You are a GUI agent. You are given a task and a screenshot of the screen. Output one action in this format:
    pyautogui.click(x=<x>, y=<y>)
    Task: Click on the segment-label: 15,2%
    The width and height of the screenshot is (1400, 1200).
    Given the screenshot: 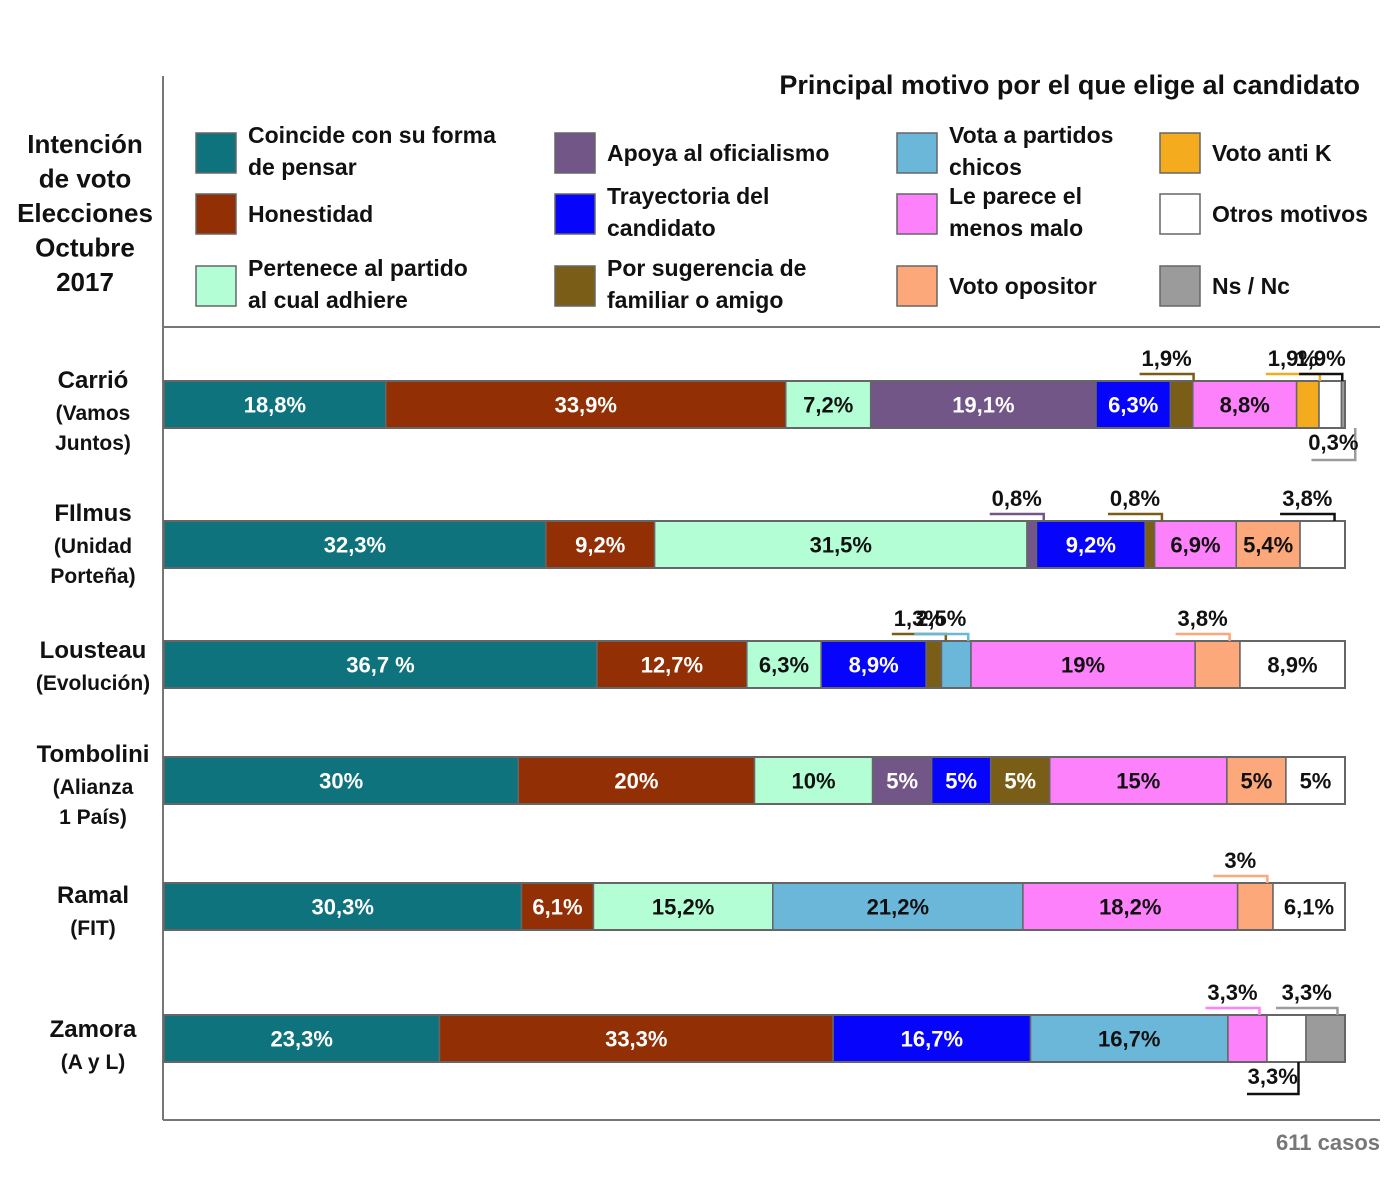 What is the action you would take?
    pyautogui.click(x=683, y=907)
    